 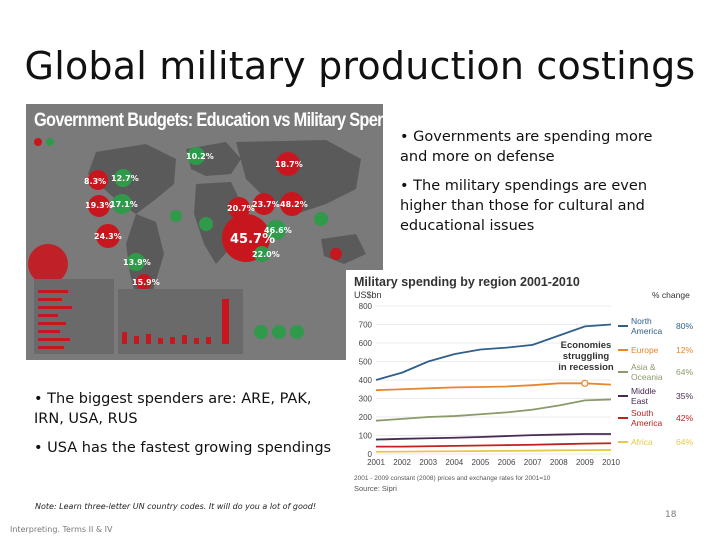 What do you see at coordinates (507, 462) in the screenshot?
I see `x-tick-label: 2006` at bounding box center [507, 462].